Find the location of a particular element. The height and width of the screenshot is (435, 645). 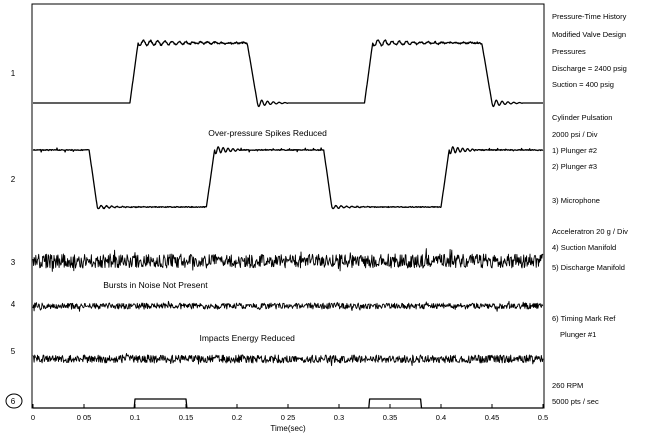

x-tick-label: 0.15 is located at coordinates (186, 417).